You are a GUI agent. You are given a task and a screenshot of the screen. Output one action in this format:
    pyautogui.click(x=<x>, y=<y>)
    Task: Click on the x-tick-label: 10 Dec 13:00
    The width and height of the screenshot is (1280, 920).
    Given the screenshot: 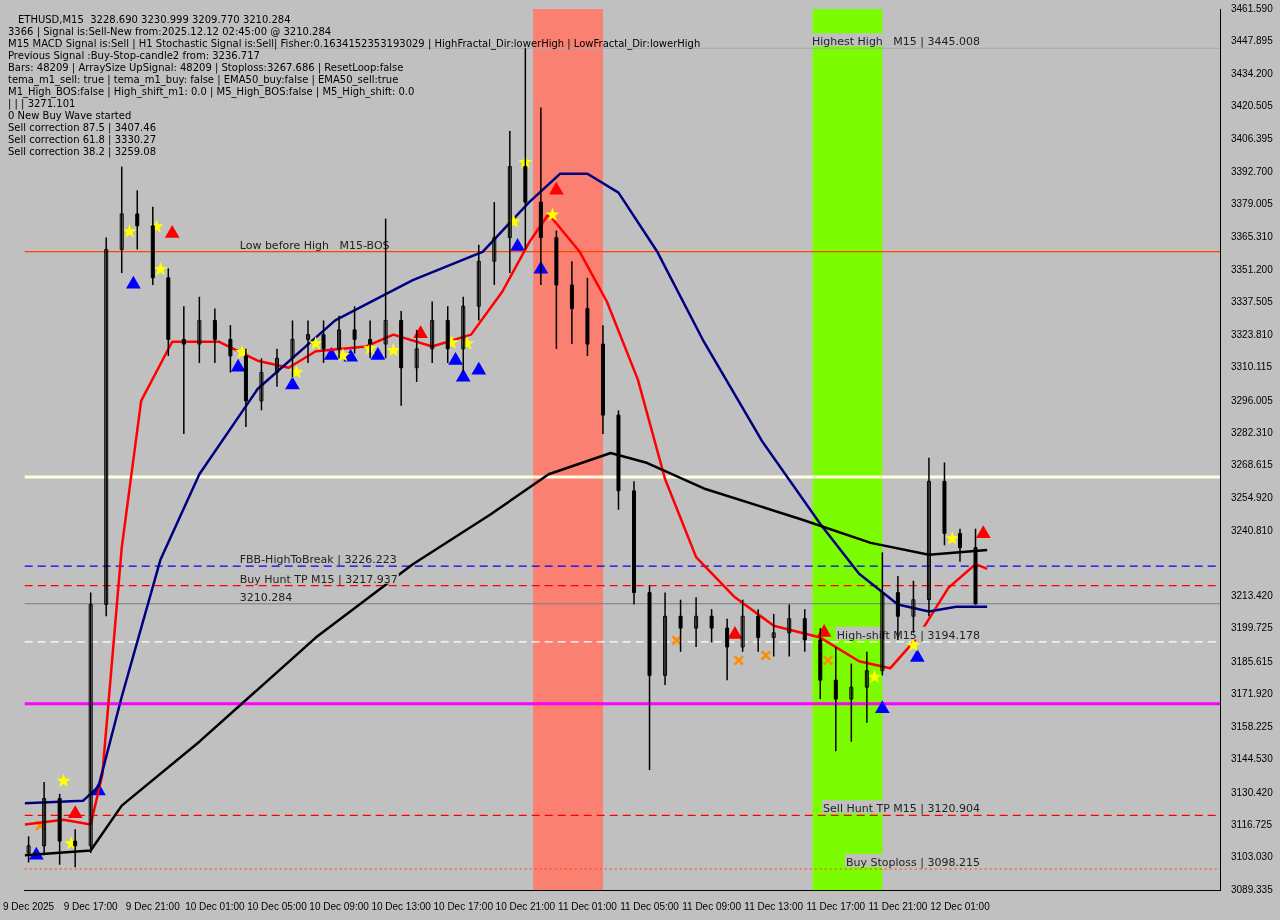 What is the action you would take?
    pyautogui.click(x=401, y=906)
    